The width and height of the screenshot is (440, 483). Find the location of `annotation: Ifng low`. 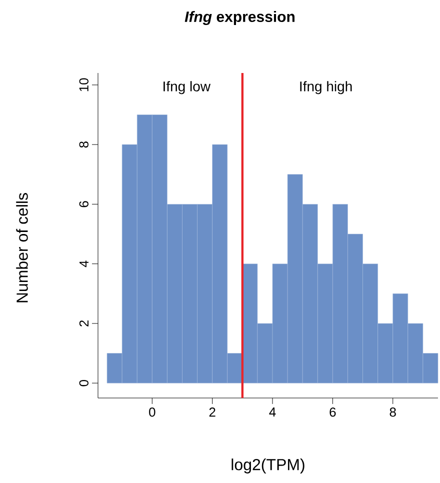

annotation: Ifng low is located at coordinates (187, 87).